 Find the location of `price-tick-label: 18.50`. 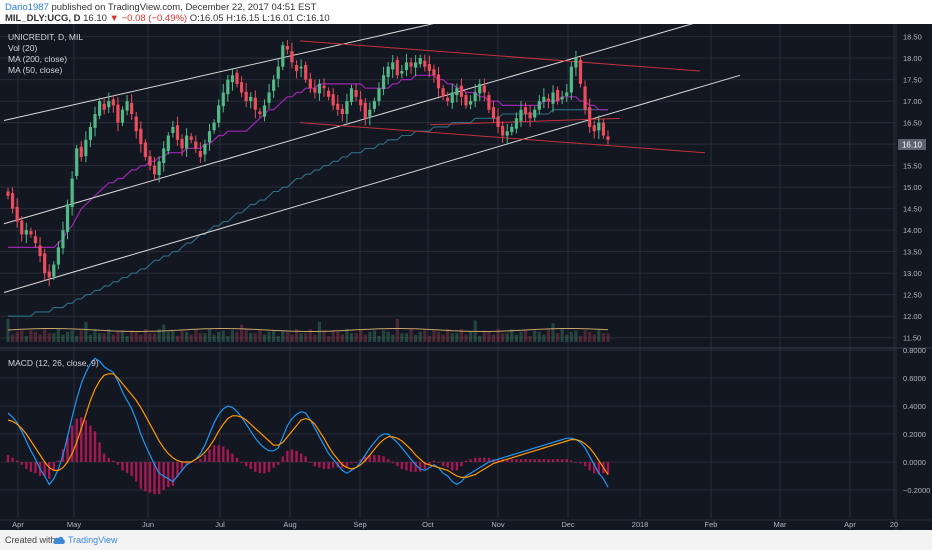

price-tick-label: 18.50 is located at coordinates (912, 37).